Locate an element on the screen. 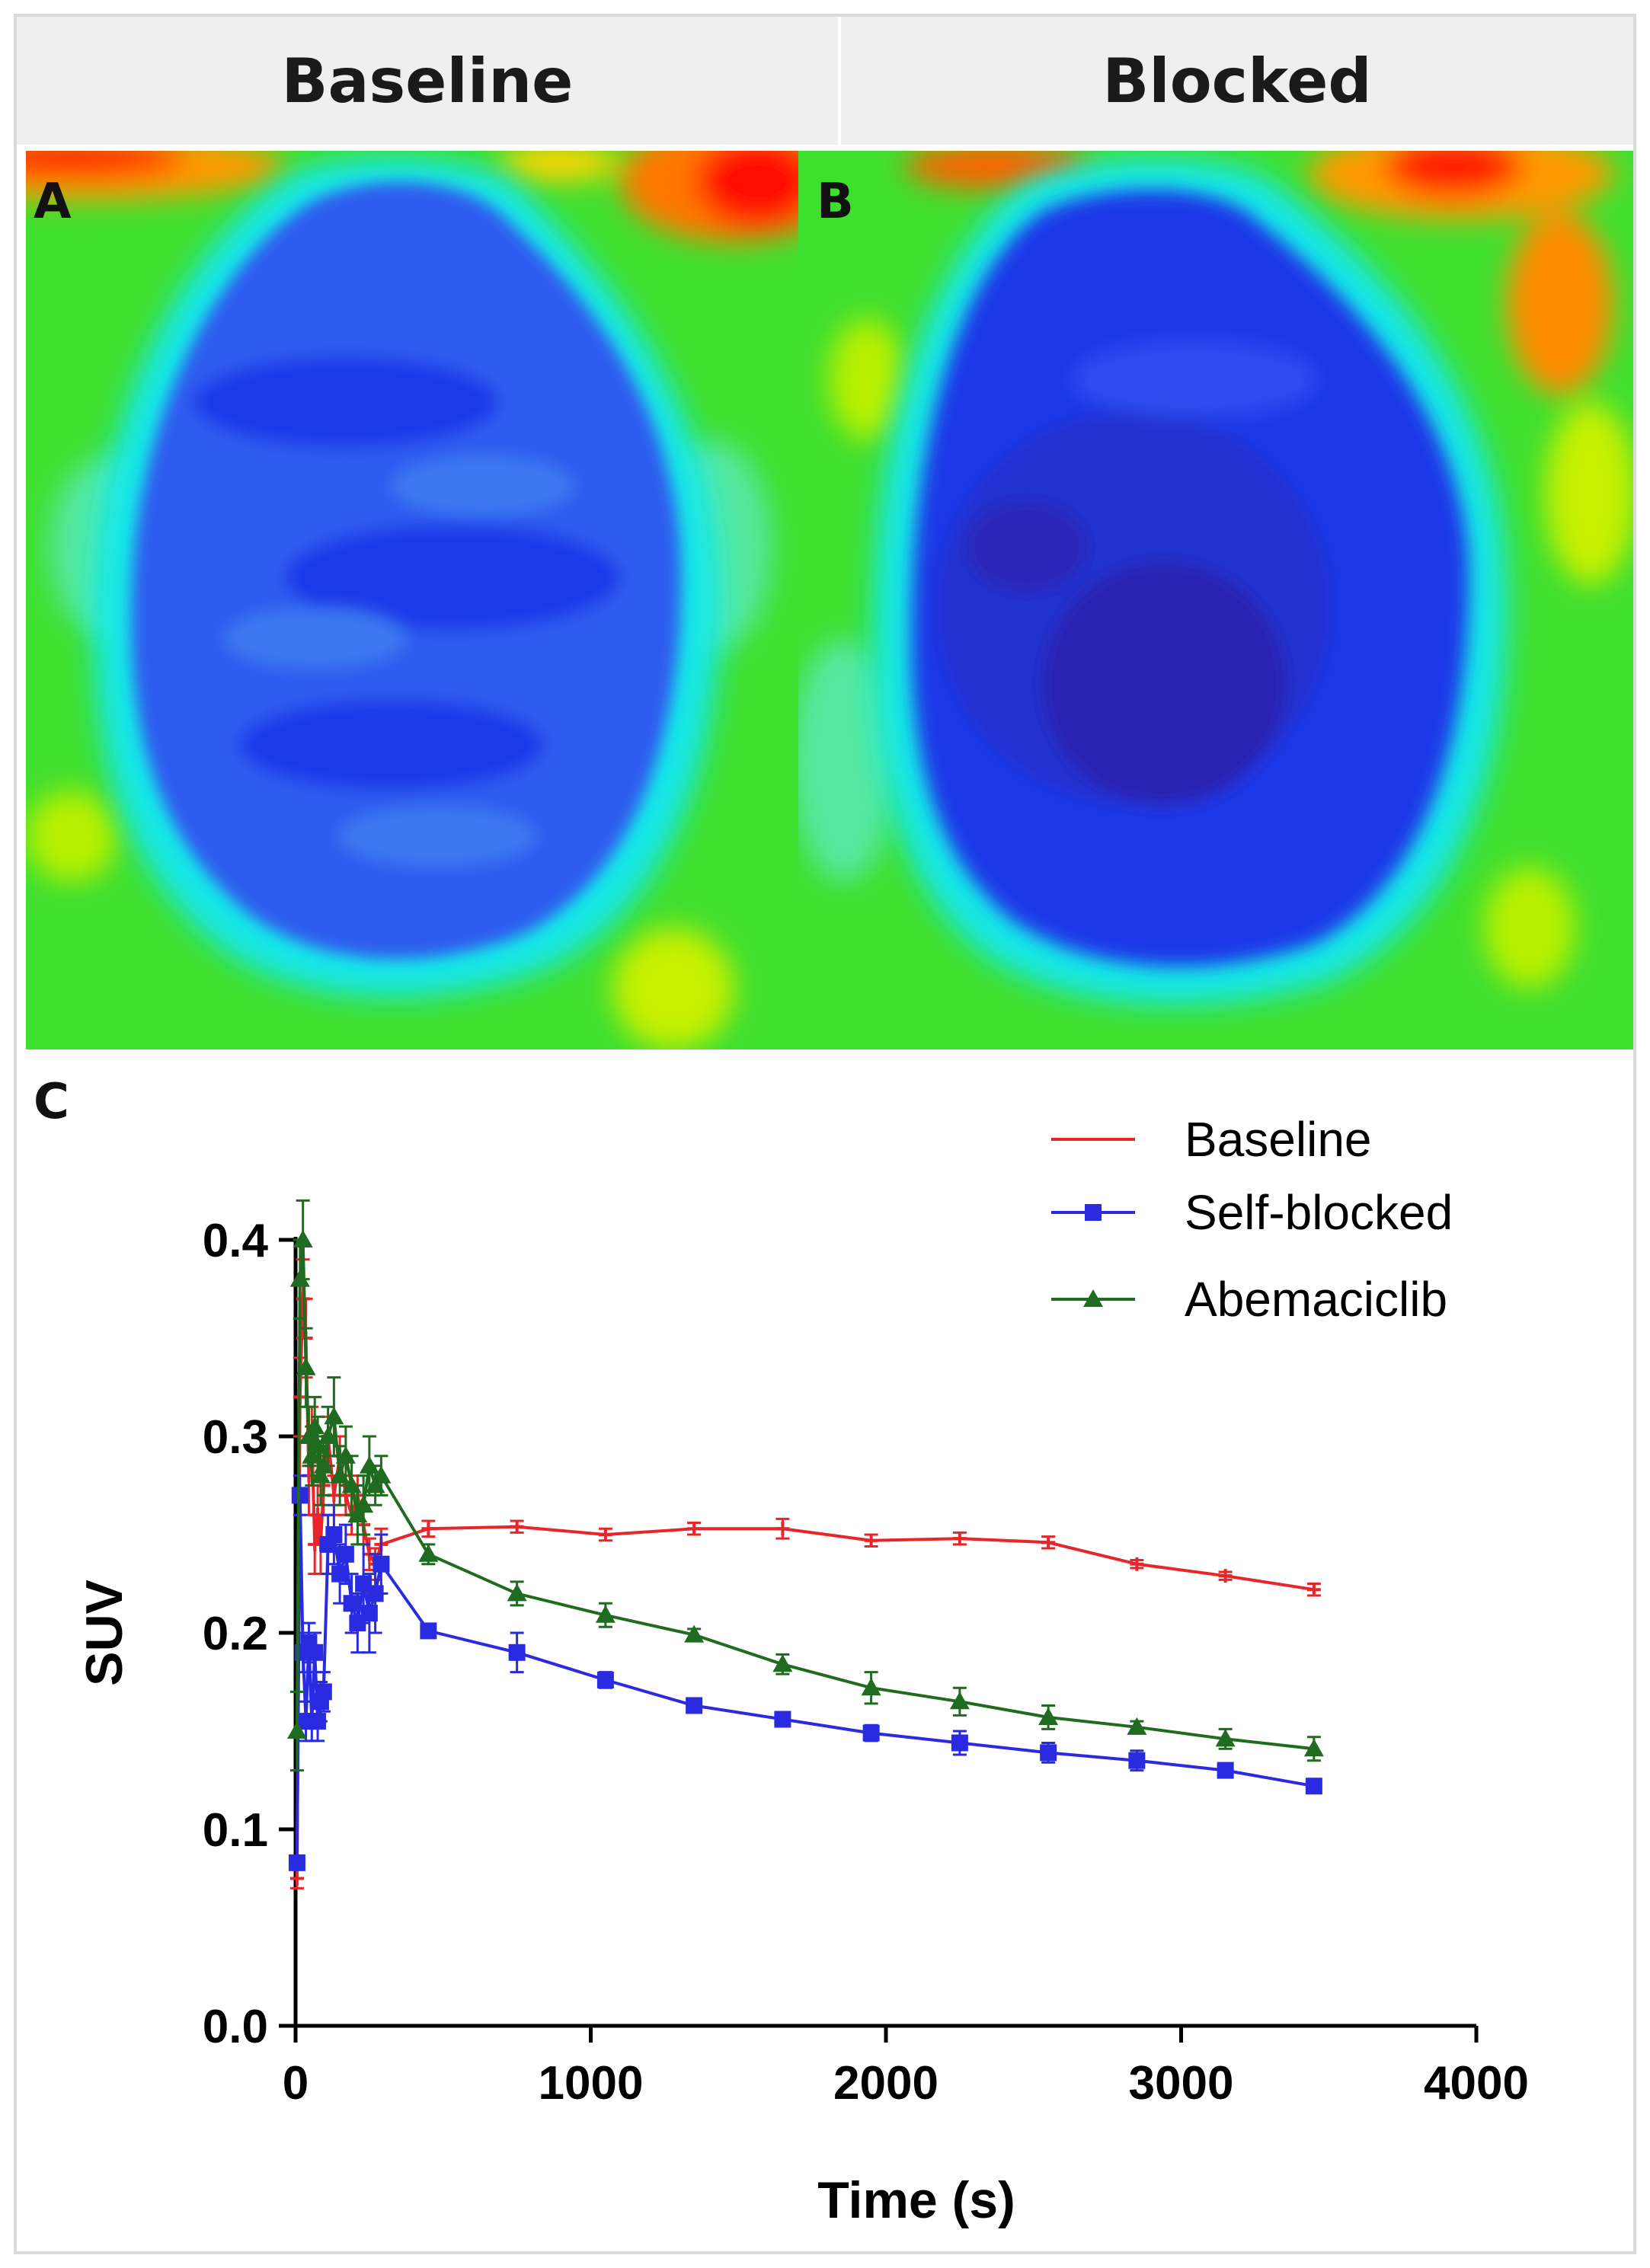 This screenshot has height=2268, width=1650. y-tick-label: 0.4 is located at coordinates (236, 1241).